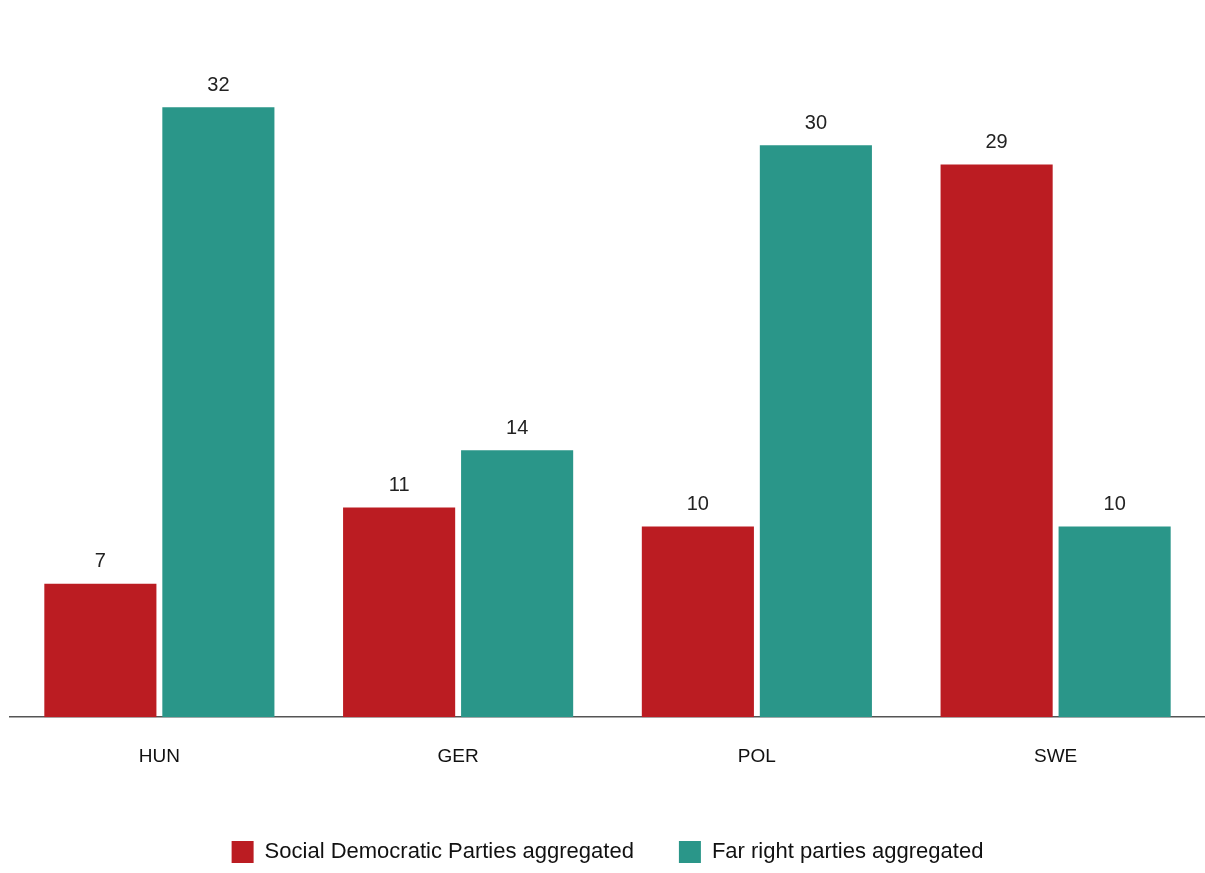  I want to click on x-tick-label: POL, so click(756, 755).